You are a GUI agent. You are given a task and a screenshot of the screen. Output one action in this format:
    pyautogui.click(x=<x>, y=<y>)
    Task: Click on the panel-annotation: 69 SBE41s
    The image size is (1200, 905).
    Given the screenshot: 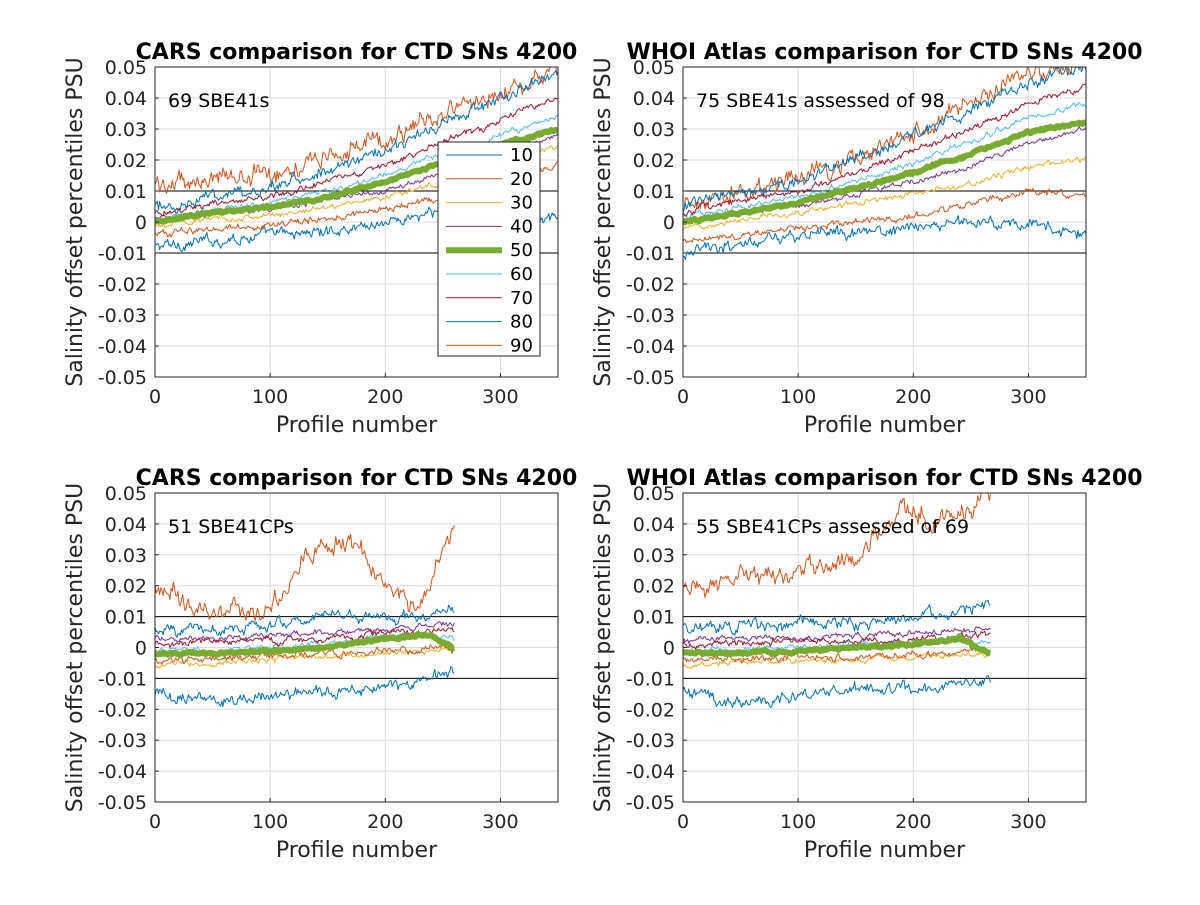 What is the action you would take?
    pyautogui.click(x=218, y=101)
    